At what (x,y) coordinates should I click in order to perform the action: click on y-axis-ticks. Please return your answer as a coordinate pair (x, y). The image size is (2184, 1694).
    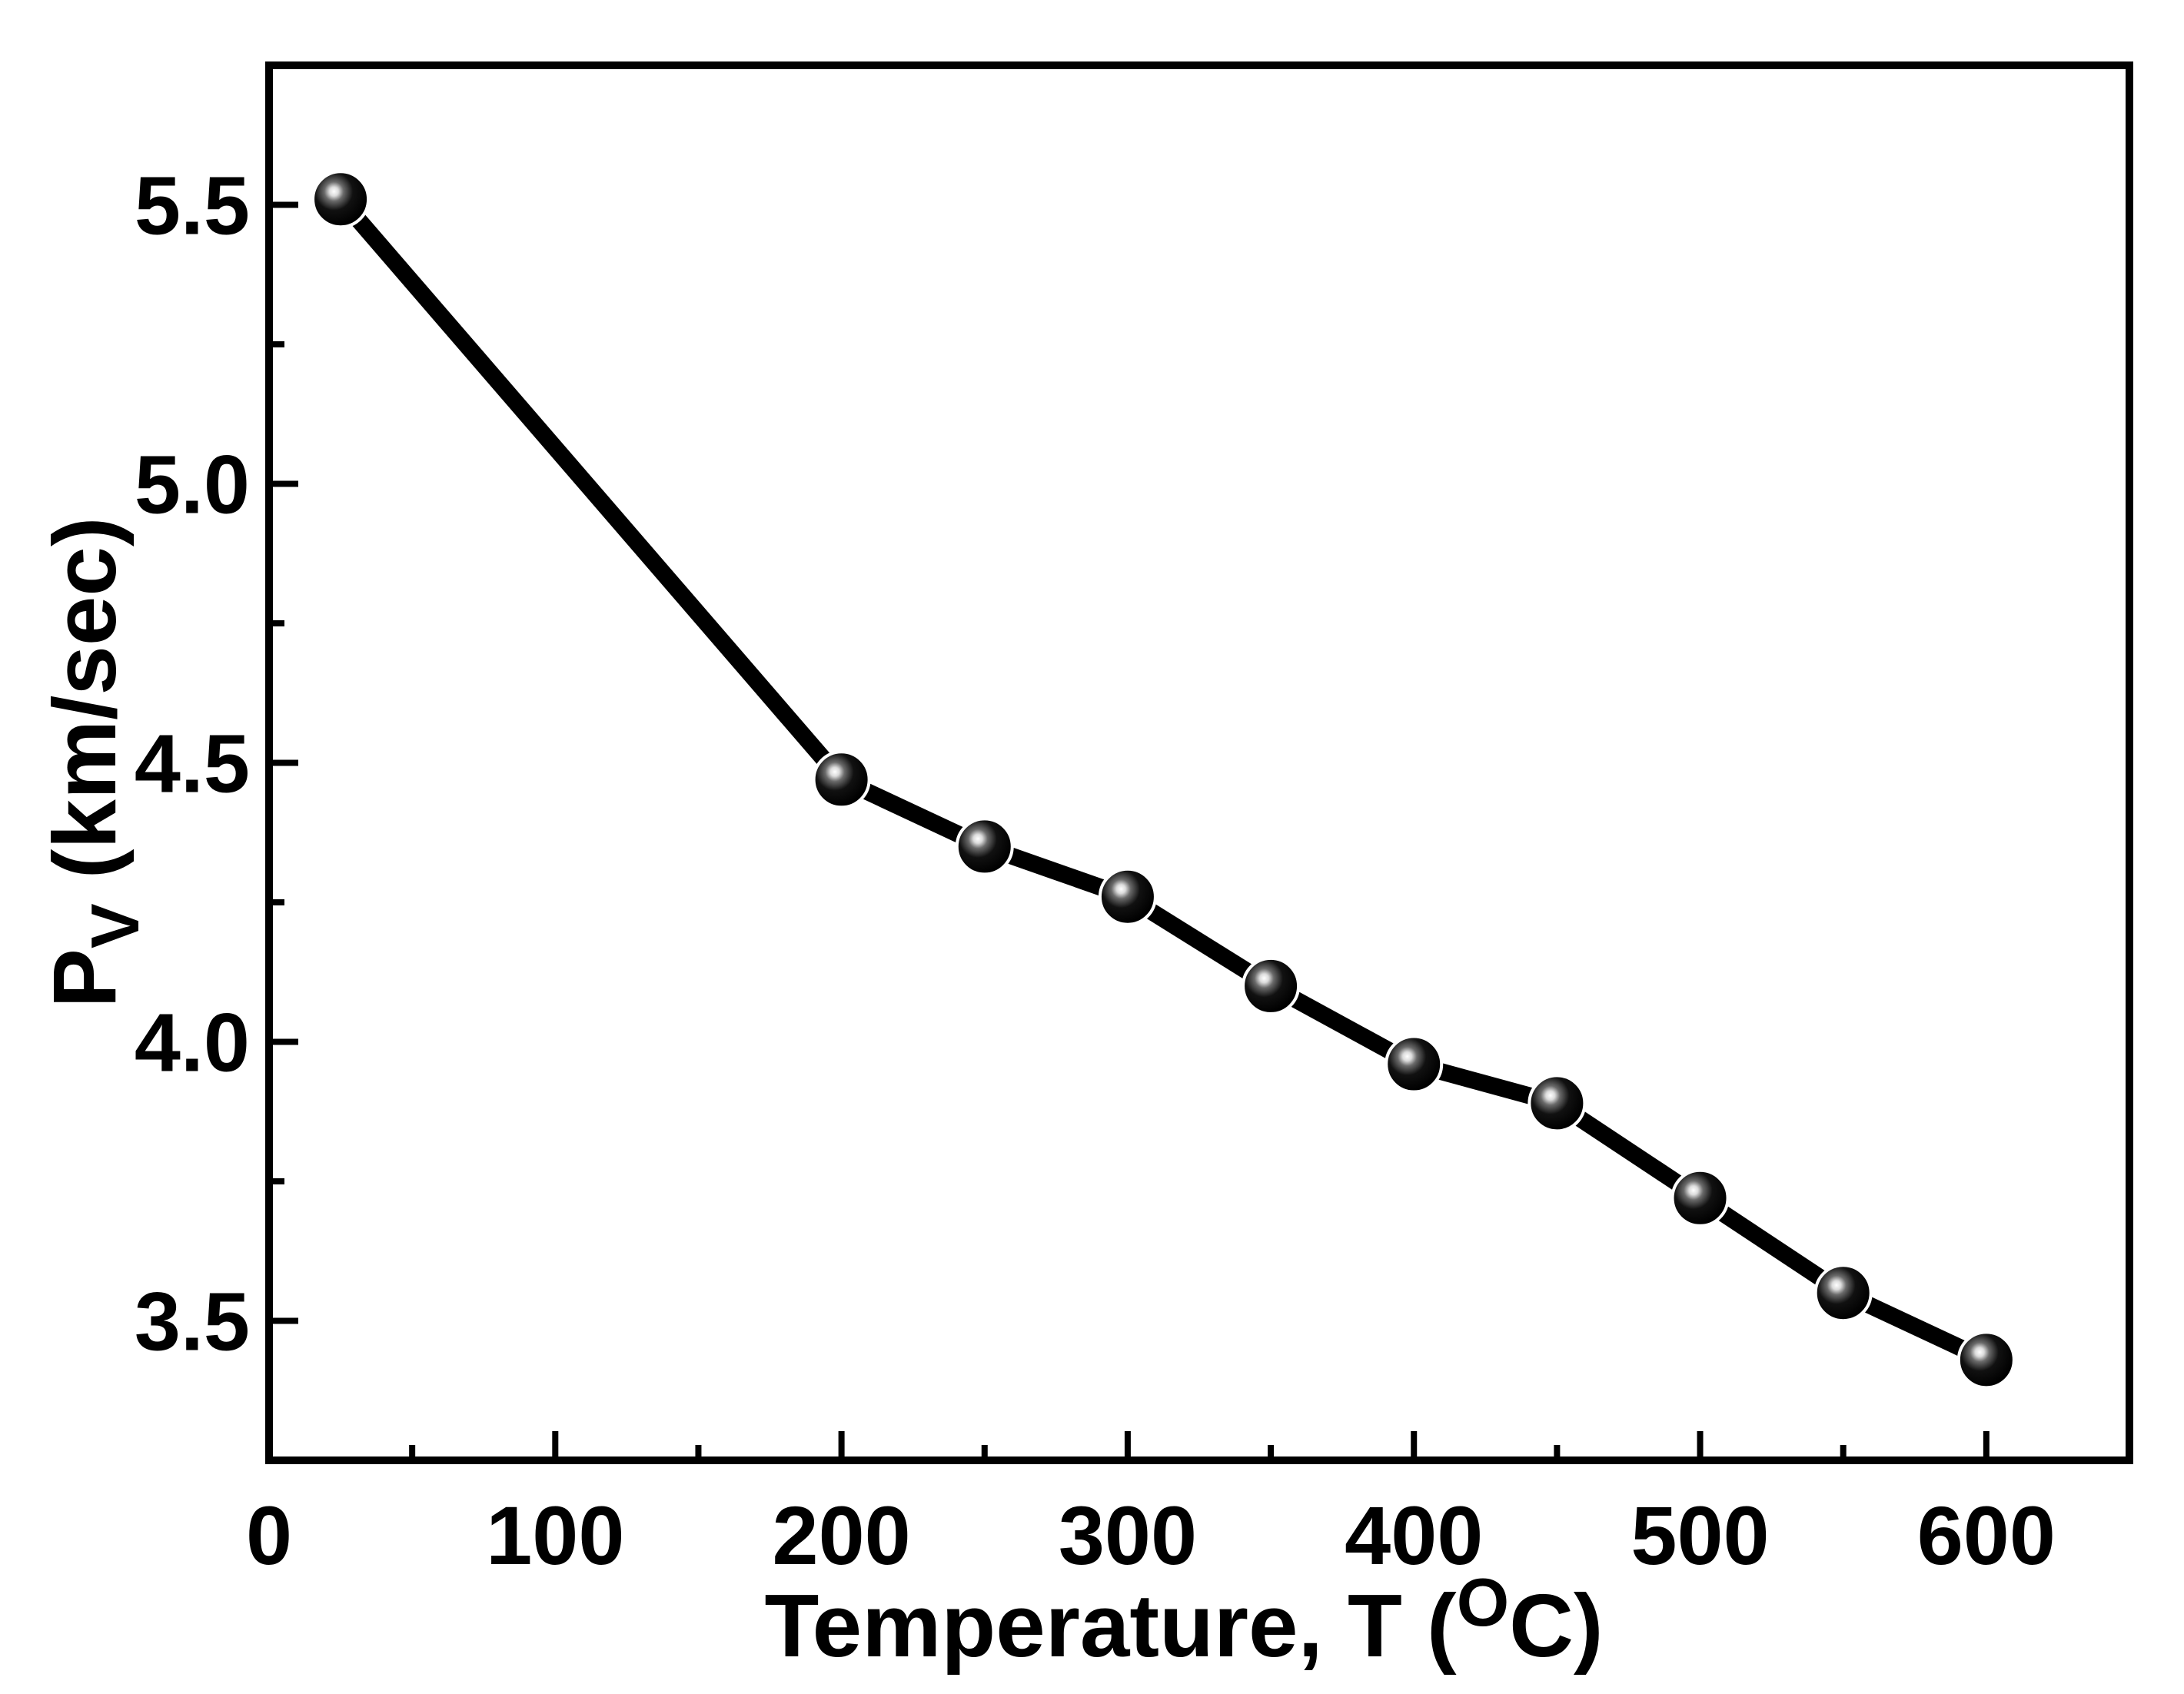
    Looking at the image, I should click on (283, 762).